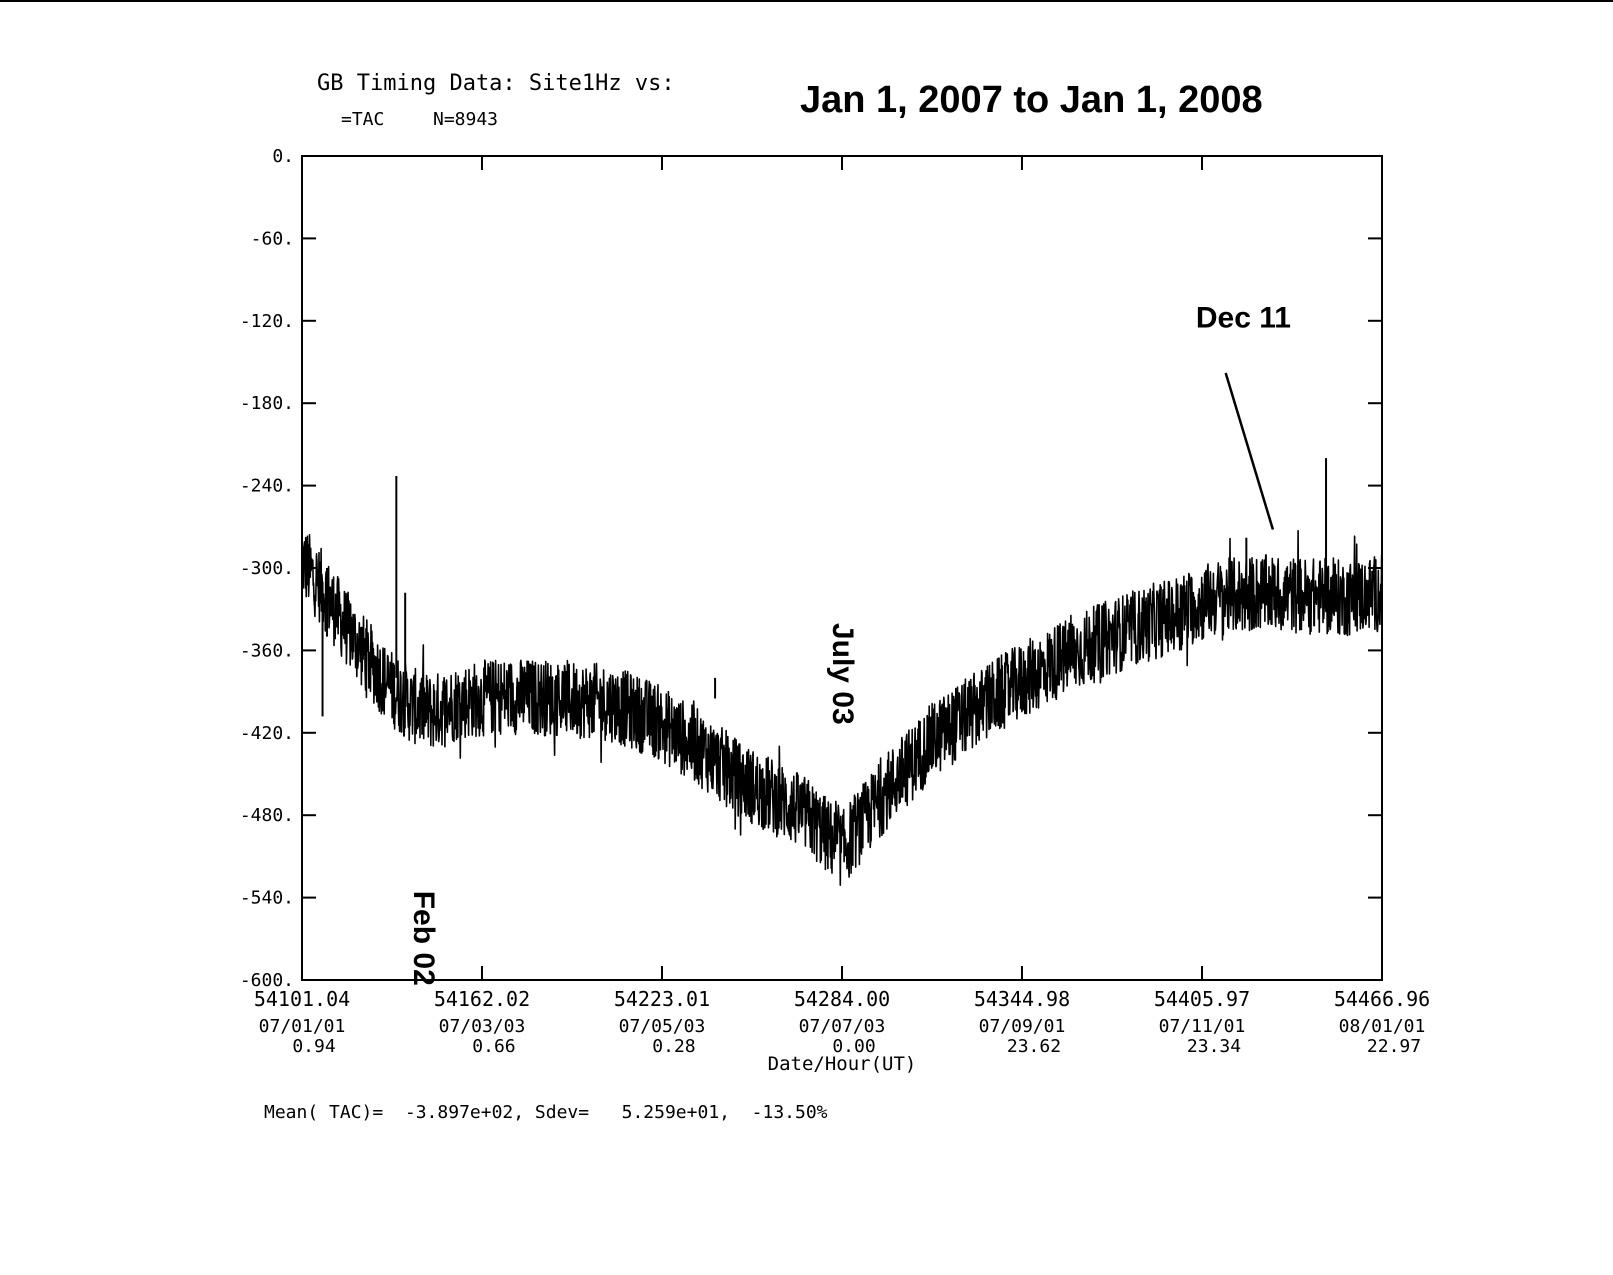 This screenshot has width=1613, height=1275. What do you see at coordinates (362, 119) in the screenshot?
I see `series-label: =TAC` at bounding box center [362, 119].